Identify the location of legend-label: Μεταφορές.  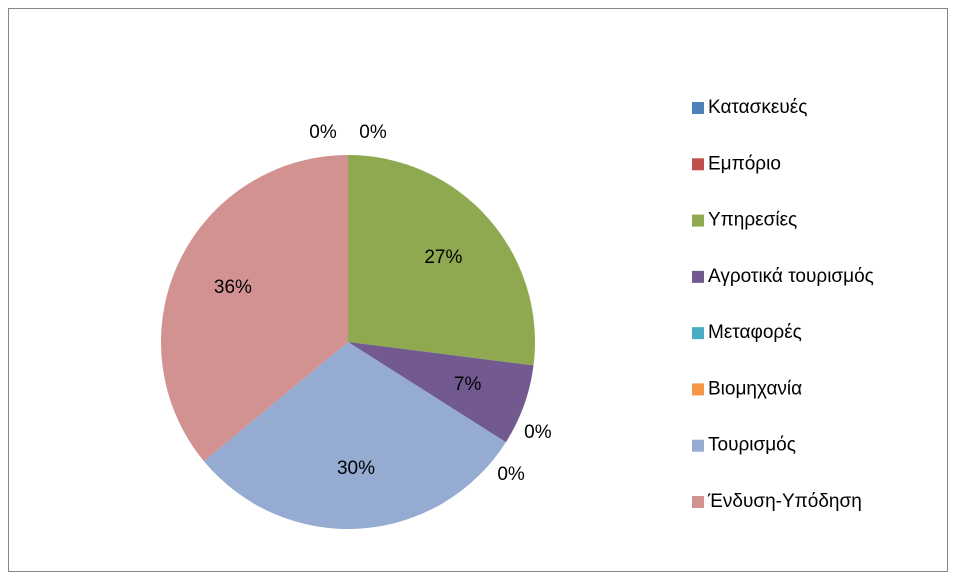
(755, 332).